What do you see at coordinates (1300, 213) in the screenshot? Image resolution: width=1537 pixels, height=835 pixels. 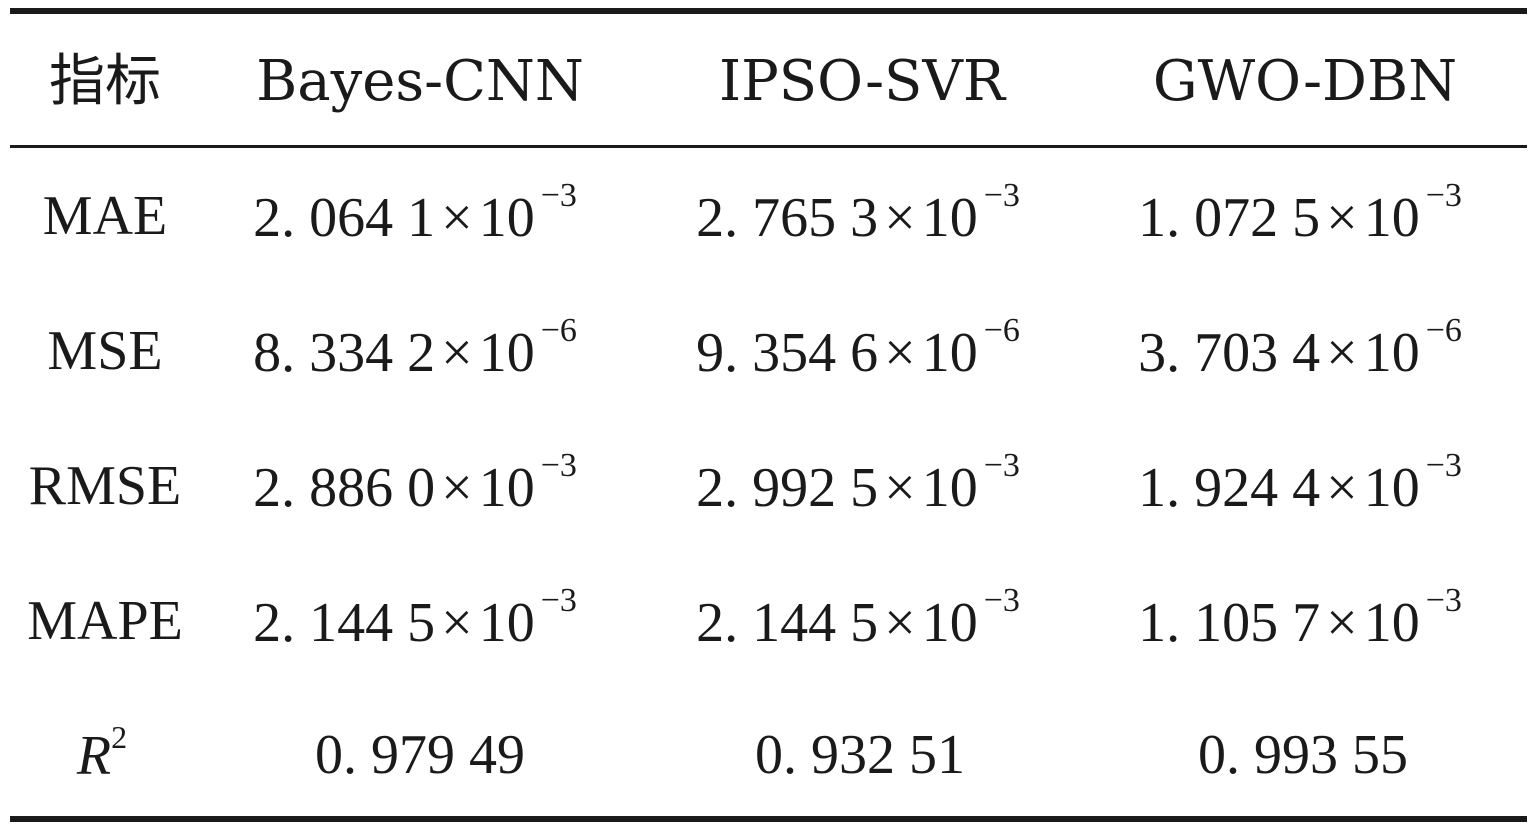 I see `table-cell: 1. 072 5 × 10 −3` at bounding box center [1300, 213].